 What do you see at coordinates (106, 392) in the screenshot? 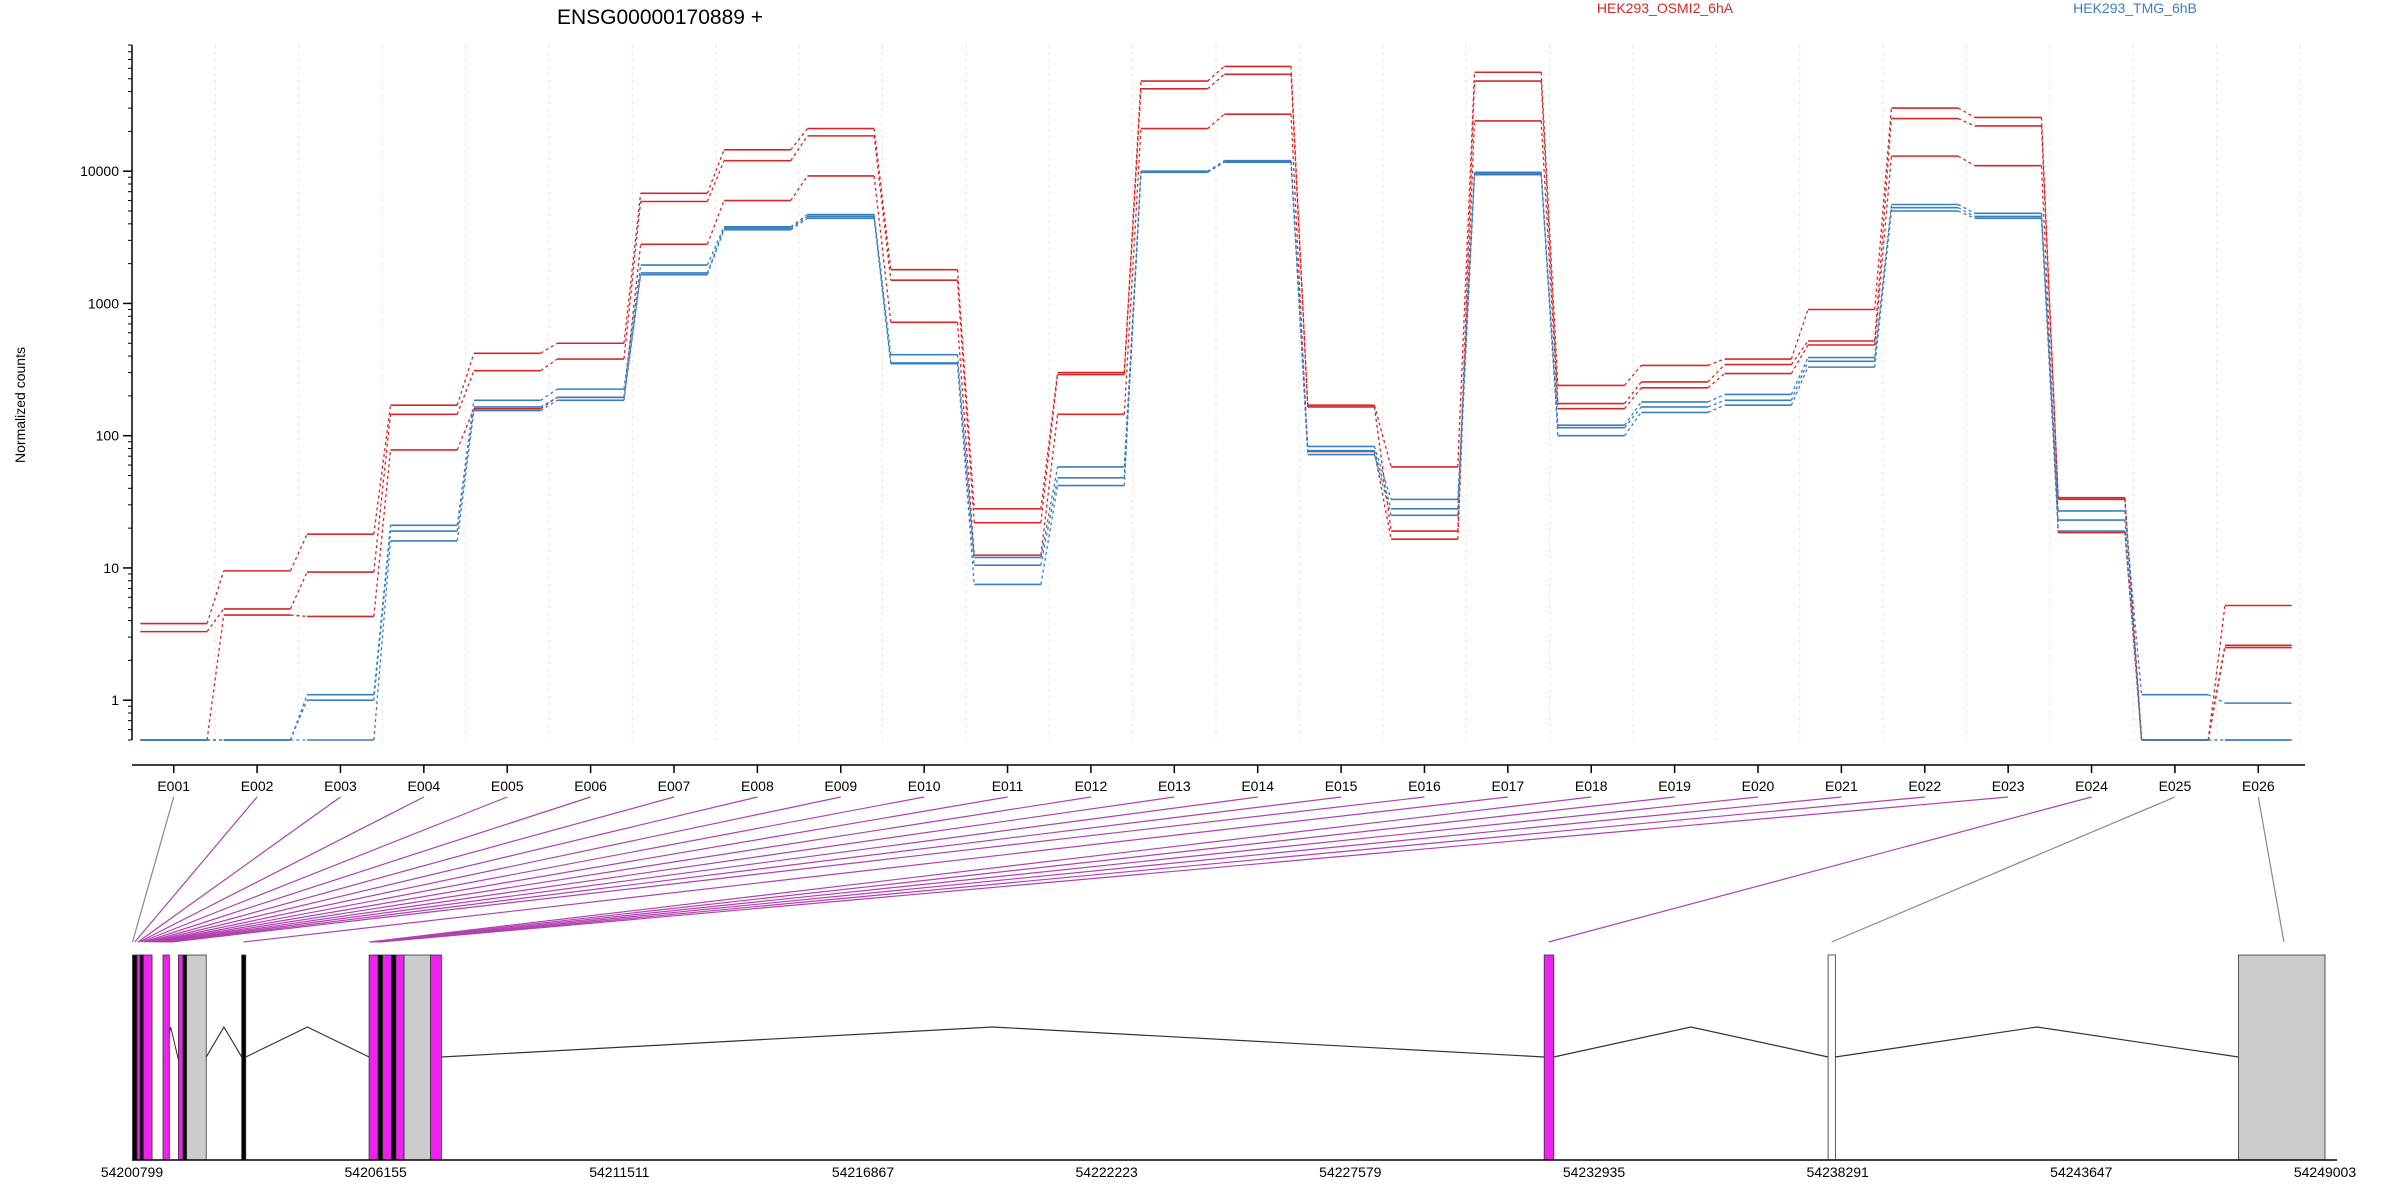
I see `y-axis: 1 10 100 1000 10000` at bounding box center [106, 392].